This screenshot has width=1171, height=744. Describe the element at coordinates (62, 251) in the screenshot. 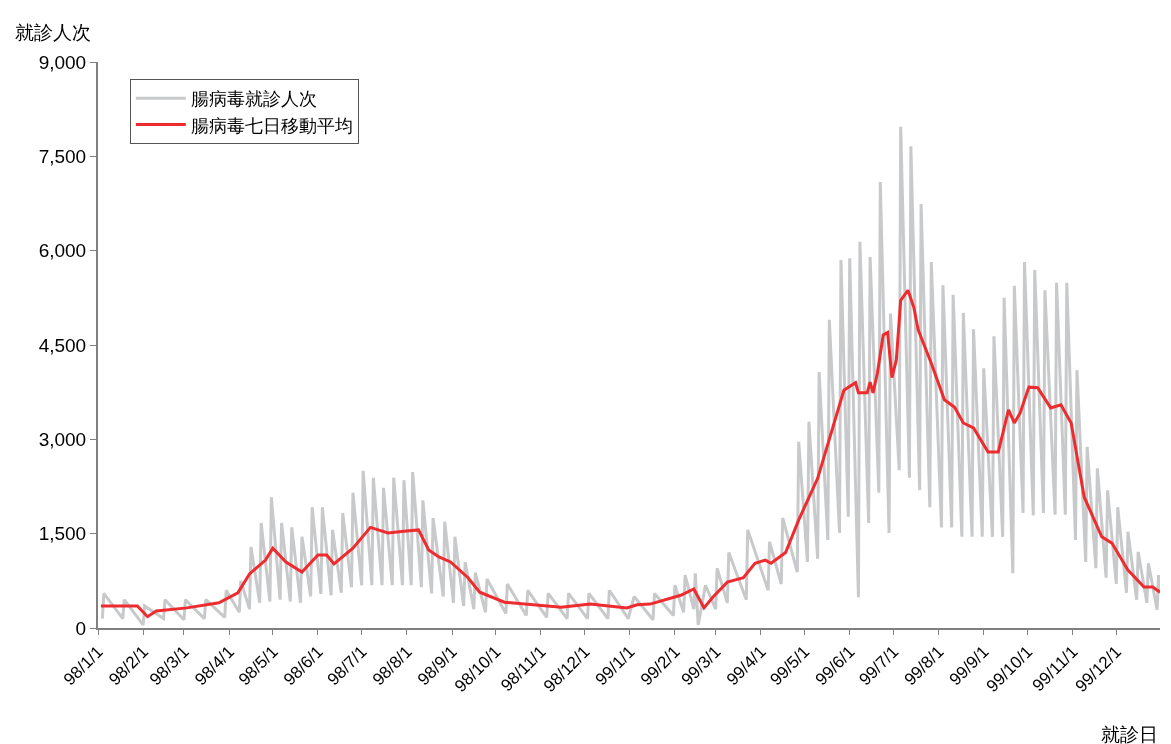

I see `y-tick-label: 6,000` at that location.